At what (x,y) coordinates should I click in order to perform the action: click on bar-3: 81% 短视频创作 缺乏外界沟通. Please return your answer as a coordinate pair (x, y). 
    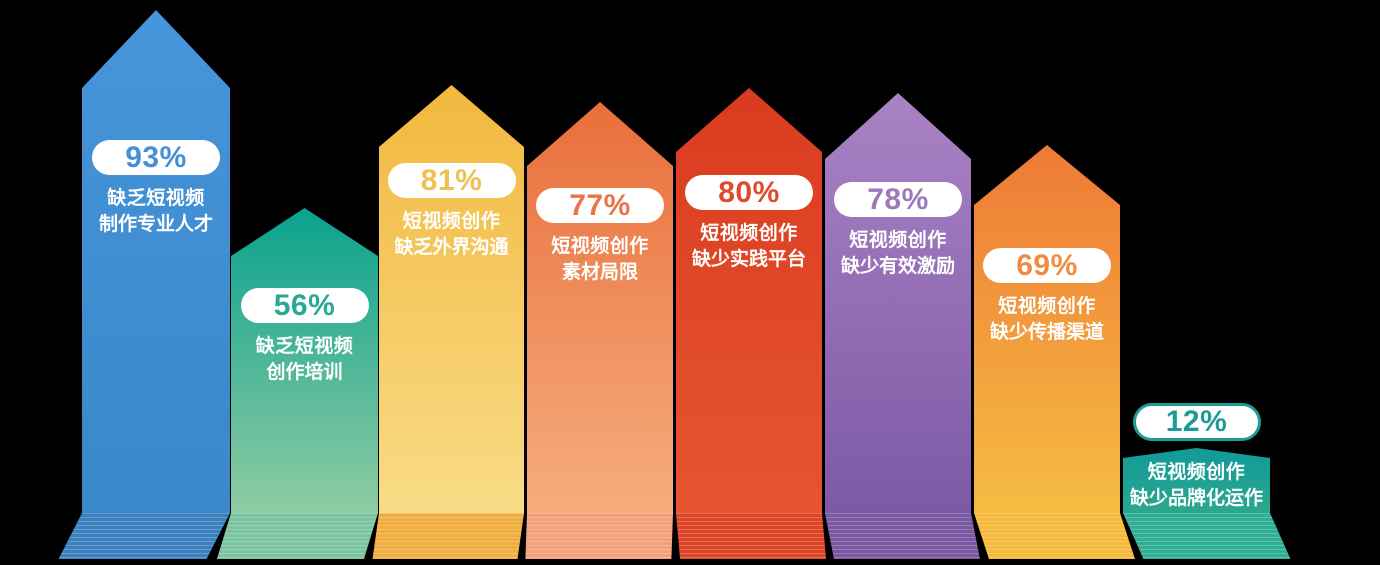
    Looking at the image, I should click on (448, 322).